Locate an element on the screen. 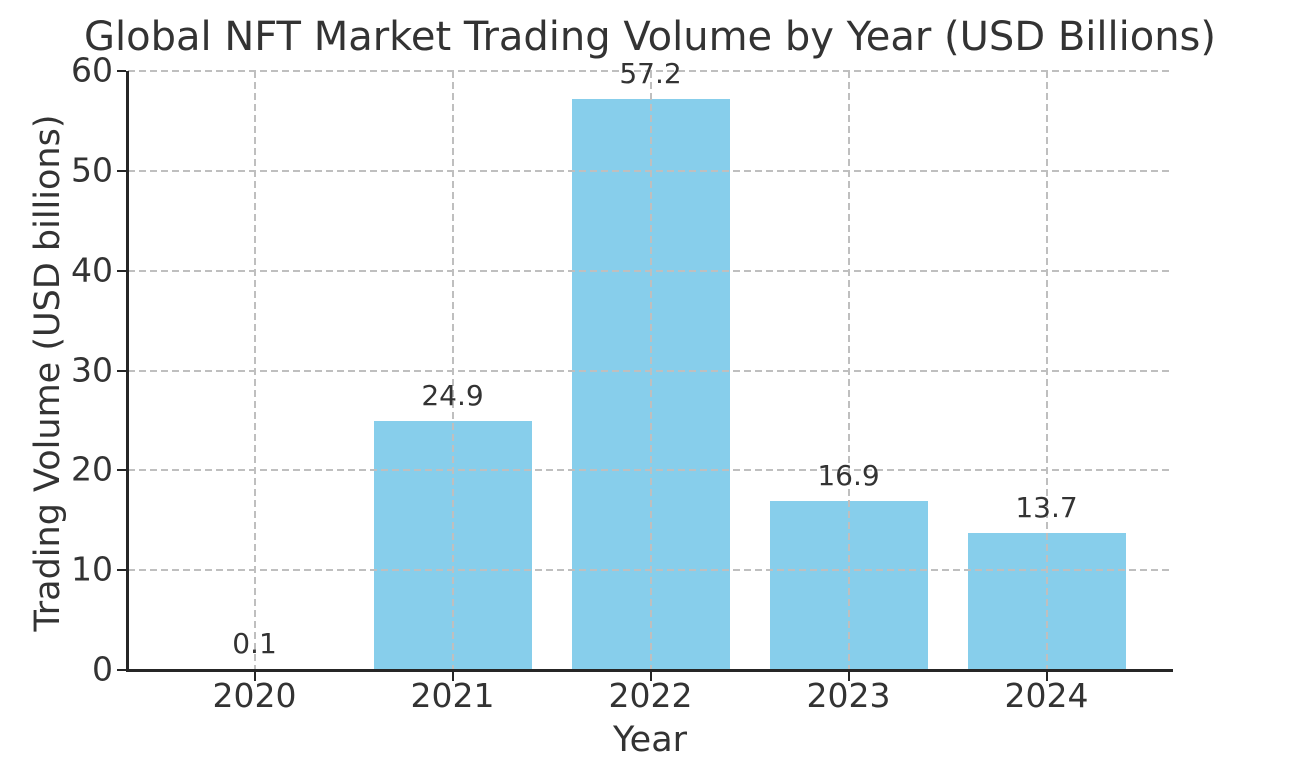 This screenshot has width=1298, height=780. gridline-vertical-2023 is located at coordinates (848, 370).